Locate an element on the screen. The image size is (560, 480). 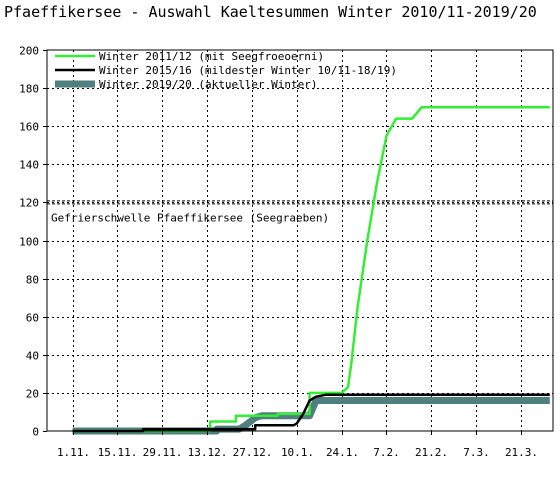
y-tick-label: 20 is located at coordinates (32, 394).